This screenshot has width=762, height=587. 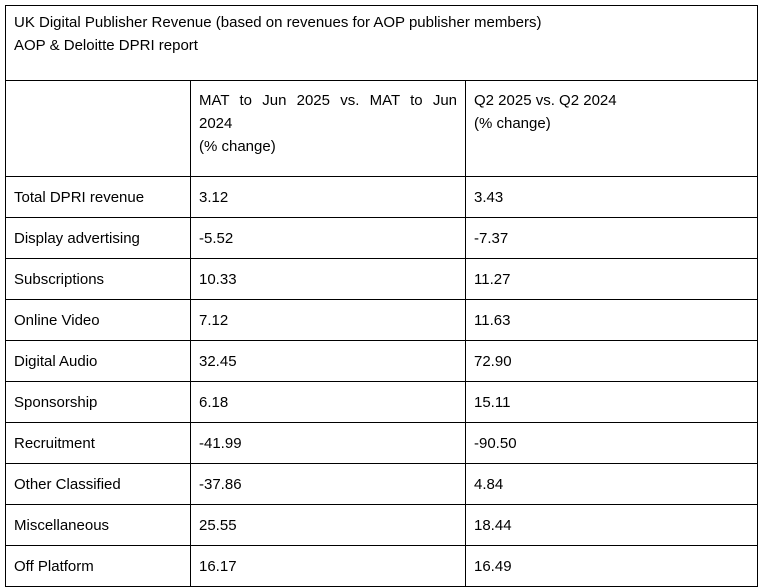 What do you see at coordinates (328, 443) in the screenshot?
I see `row-mat-value: -41.99` at bounding box center [328, 443].